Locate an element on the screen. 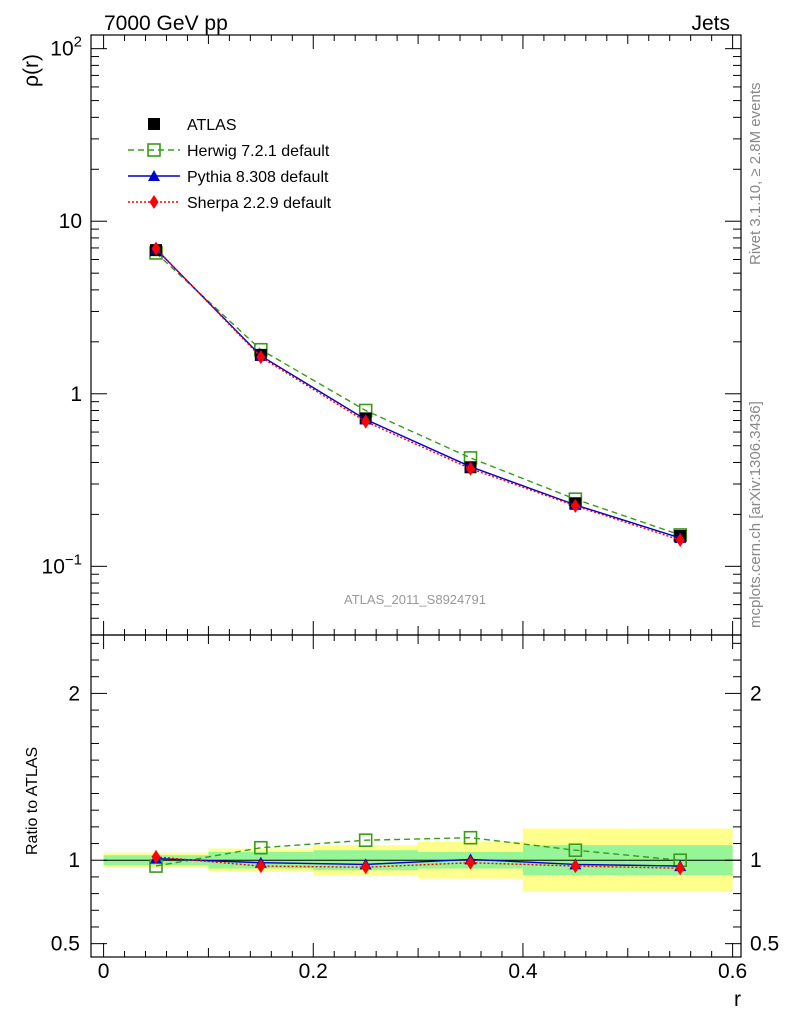 The image size is (786, 1024). main-y-tick-label: 10⁻¹ is located at coordinates (62, 564).